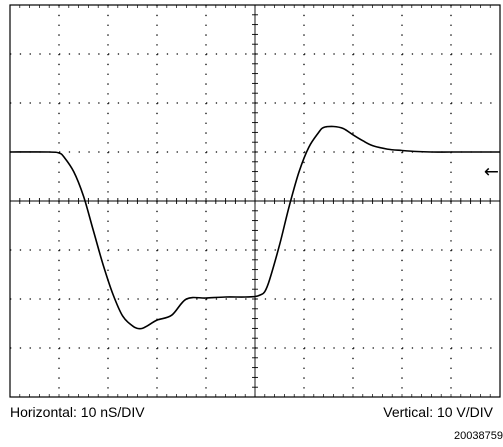 The height and width of the screenshot is (447, 503). What do you see at coordinates (438, 412) in the screenshot?
I see `vertical-scale-label: Vertical: 10 V/DIV` at bounding box center [438, 412].